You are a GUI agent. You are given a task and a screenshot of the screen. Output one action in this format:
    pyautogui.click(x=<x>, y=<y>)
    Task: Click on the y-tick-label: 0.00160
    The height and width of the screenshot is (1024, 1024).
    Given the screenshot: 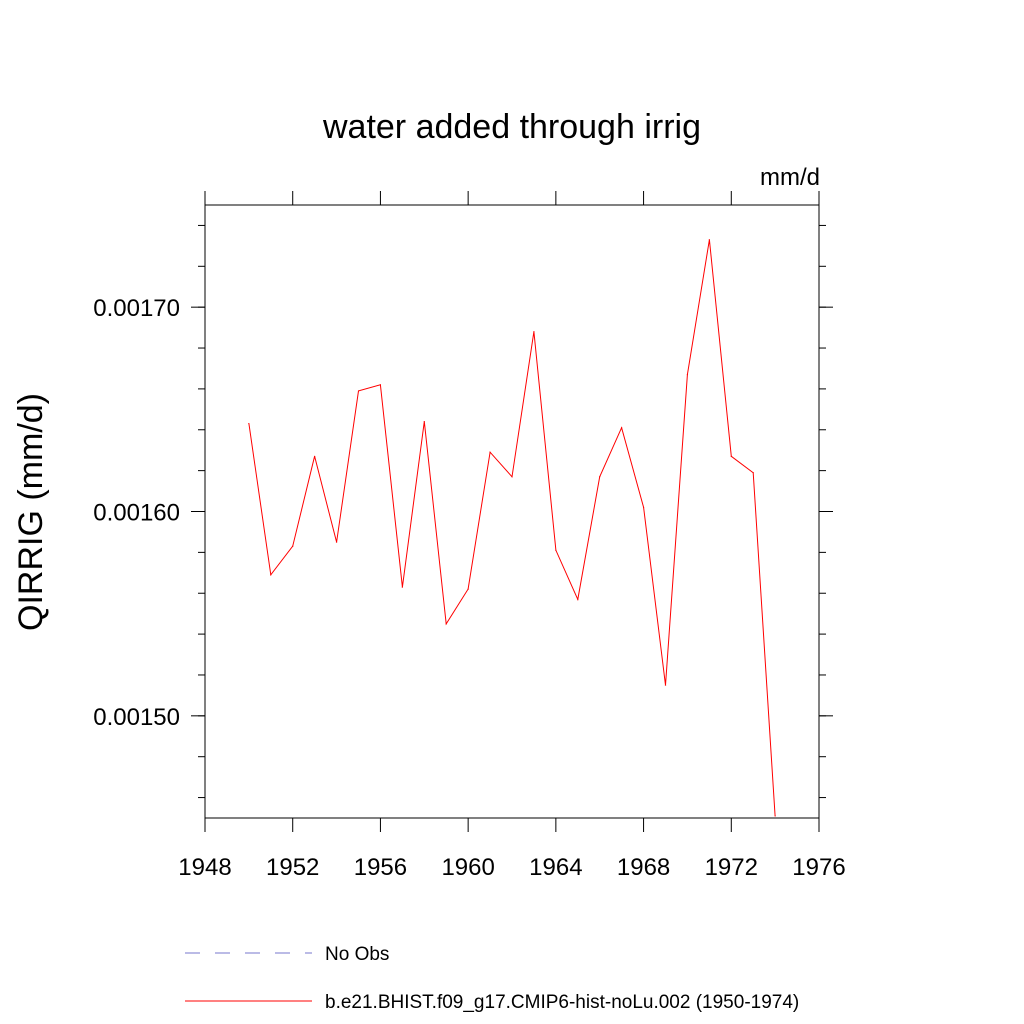 What is the action you would take?
    pyautogui.click(x=136, y=513)
    